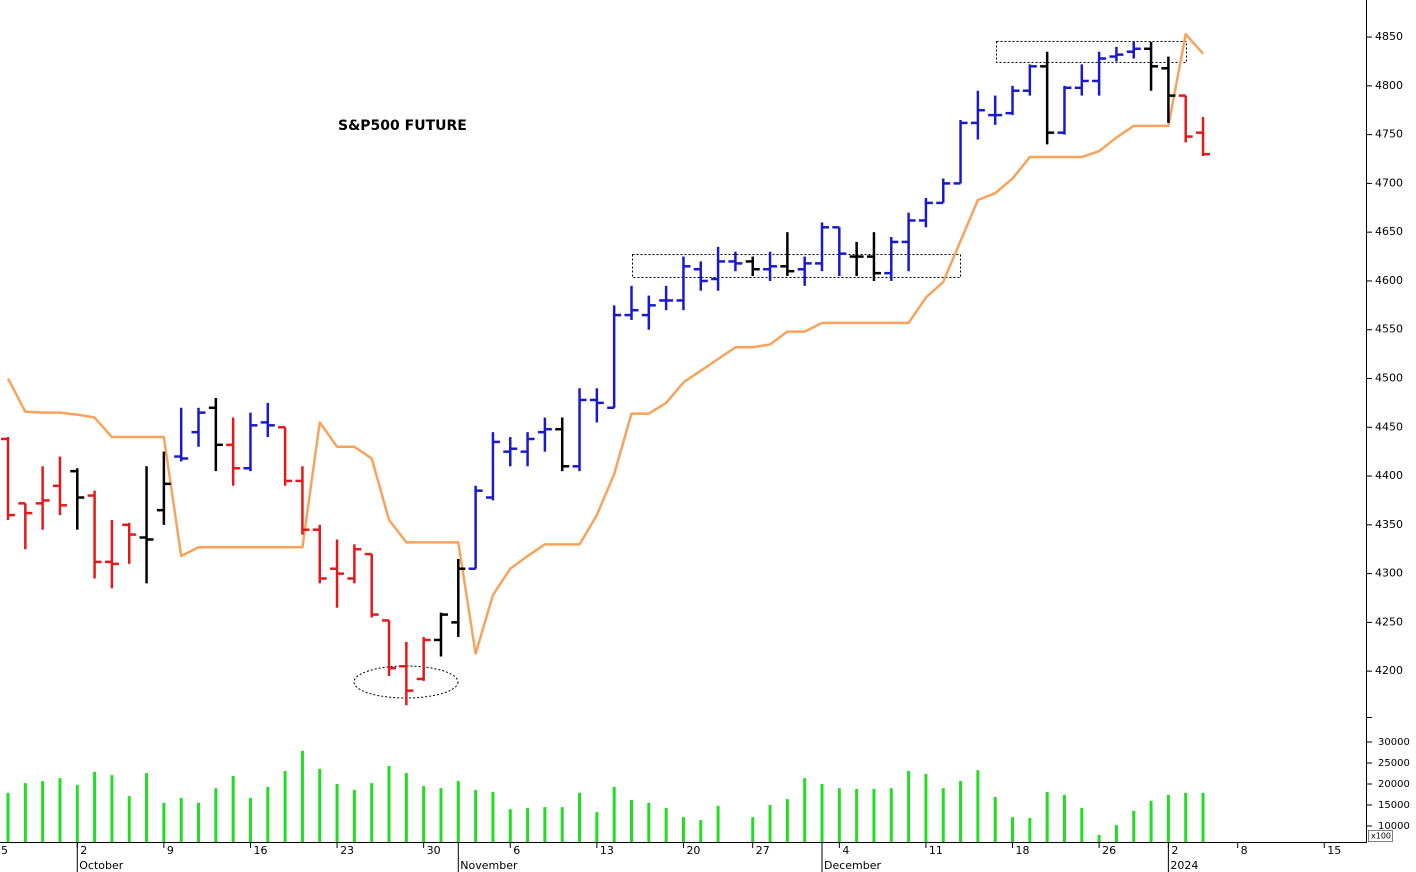 The width and height of the screenshot is (1416, 872). I want to click on x-tick-label: 8, so click(1244, 850).